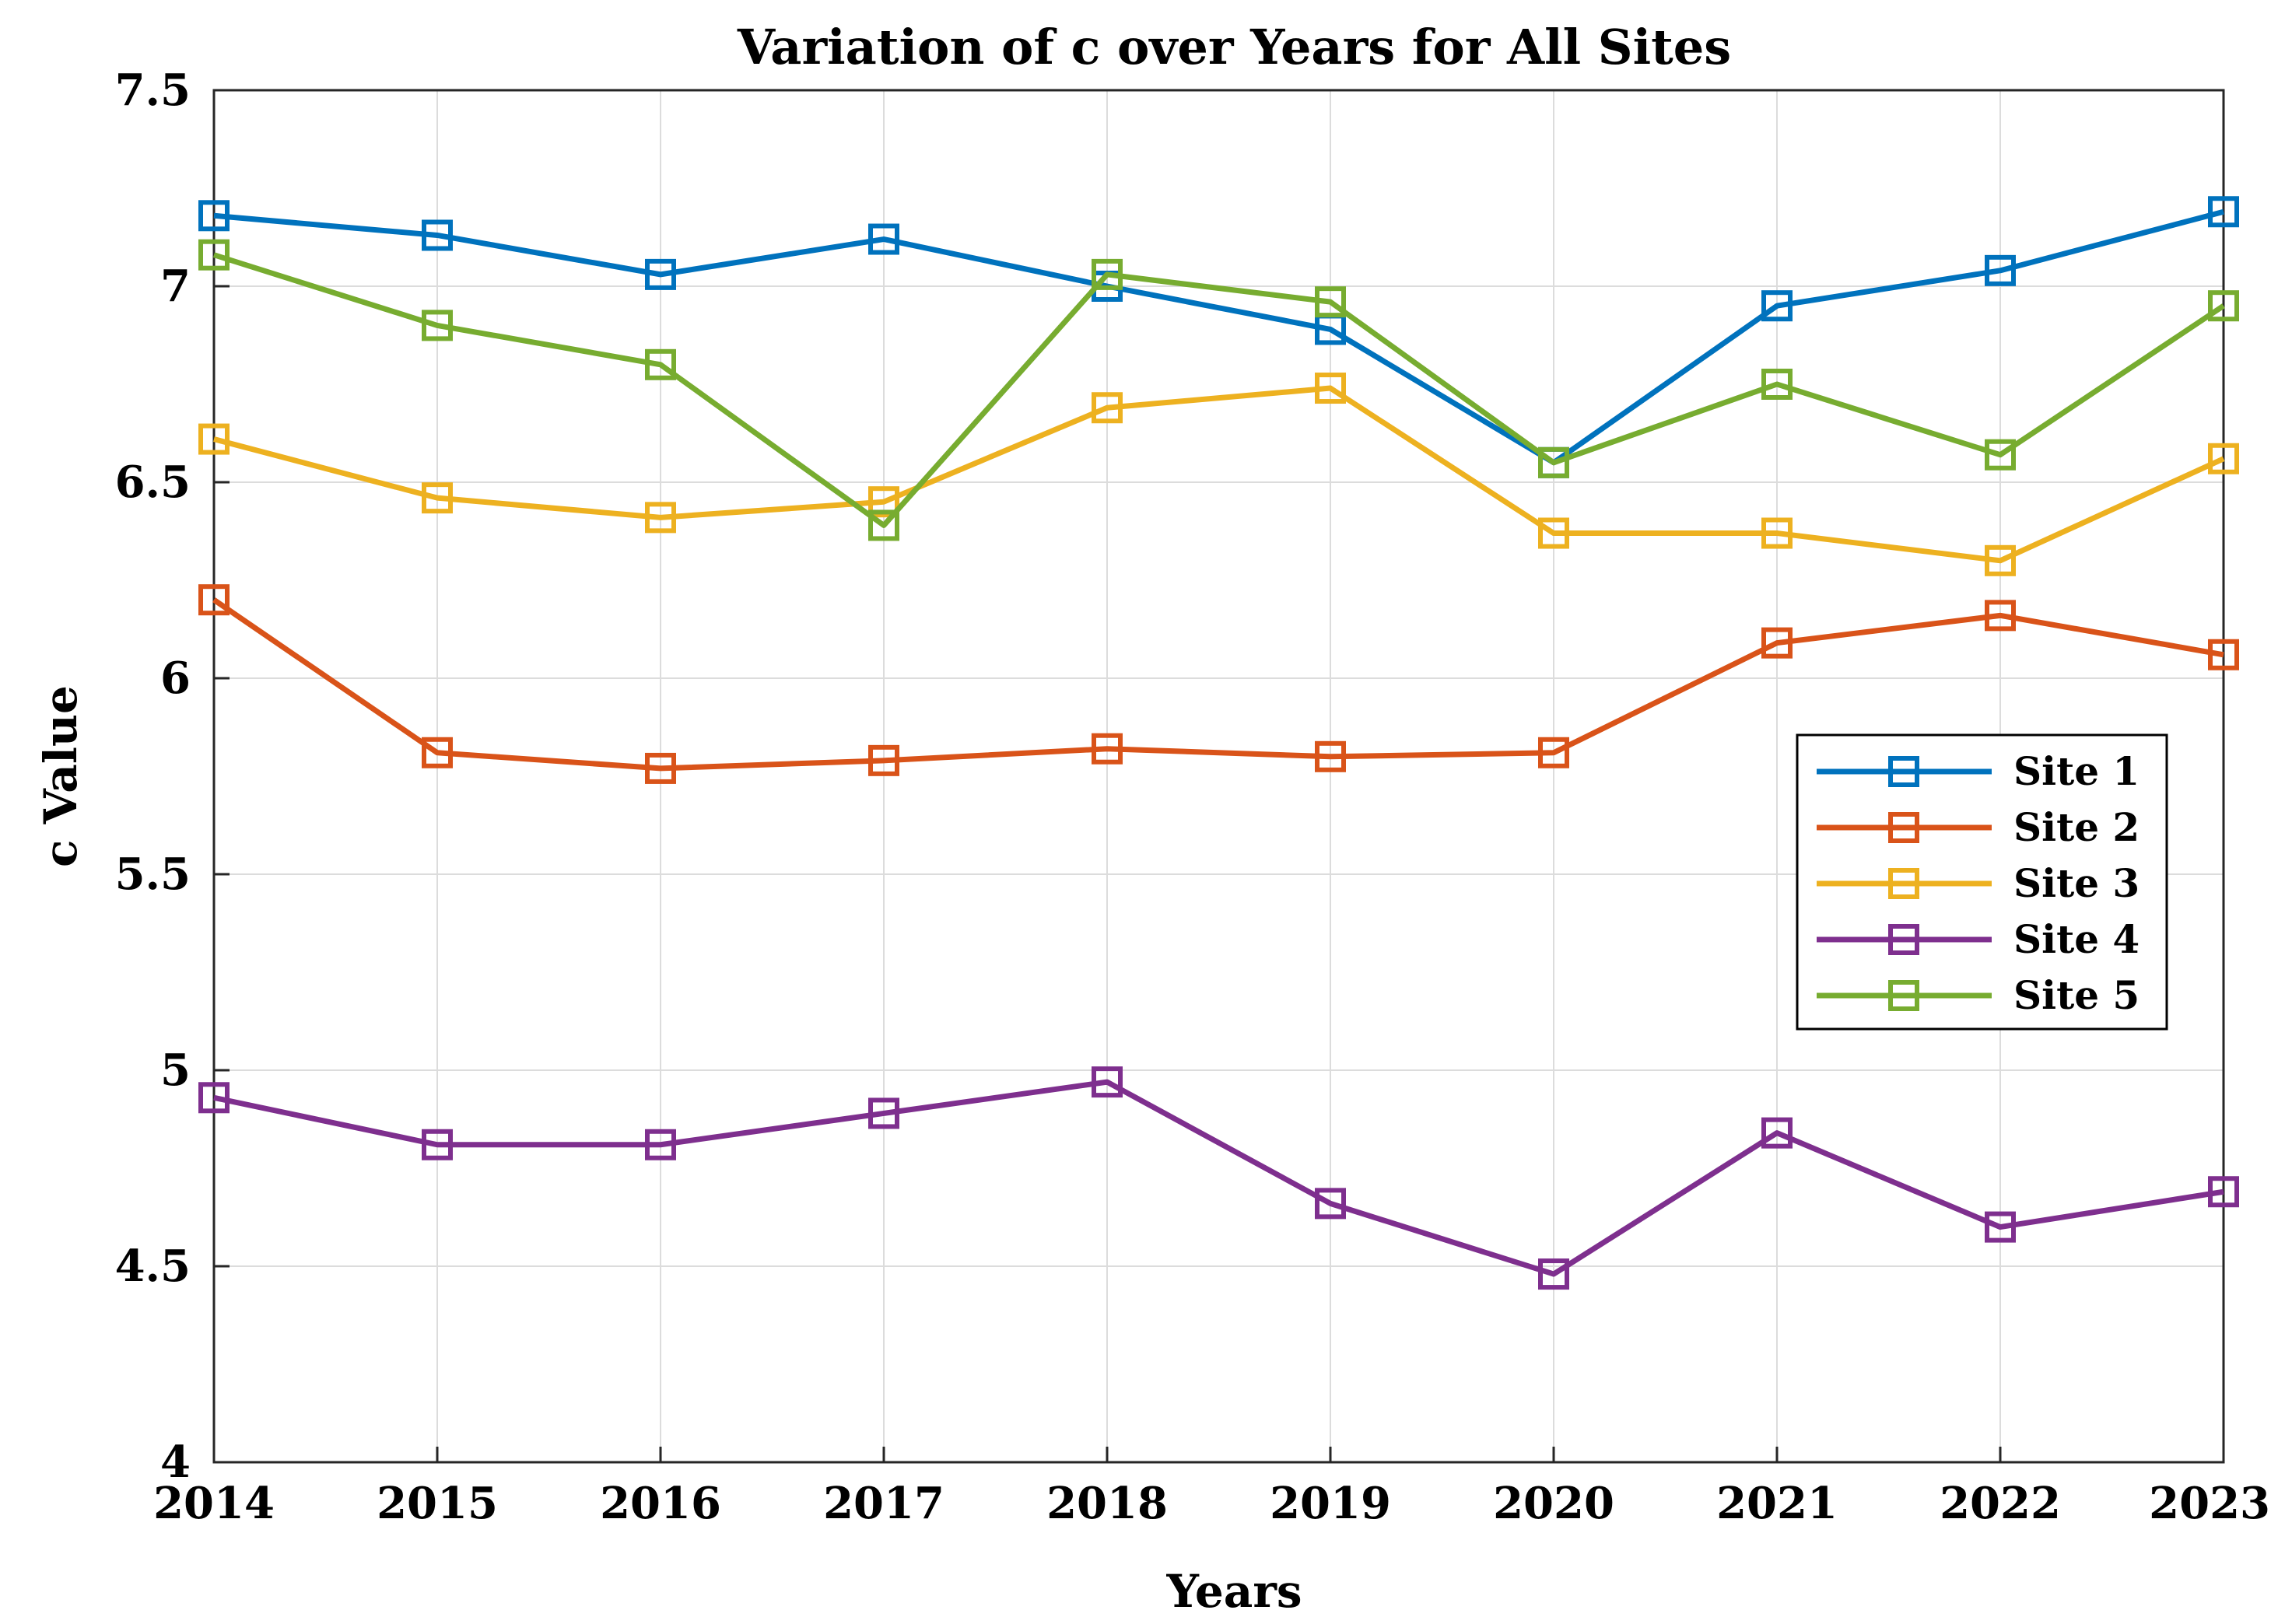 This screenshot has width=2292, height=1624. Describe the element at coordinates (153, 874) in the screenshot. I see `y-tick-label: 5.5` at that location.